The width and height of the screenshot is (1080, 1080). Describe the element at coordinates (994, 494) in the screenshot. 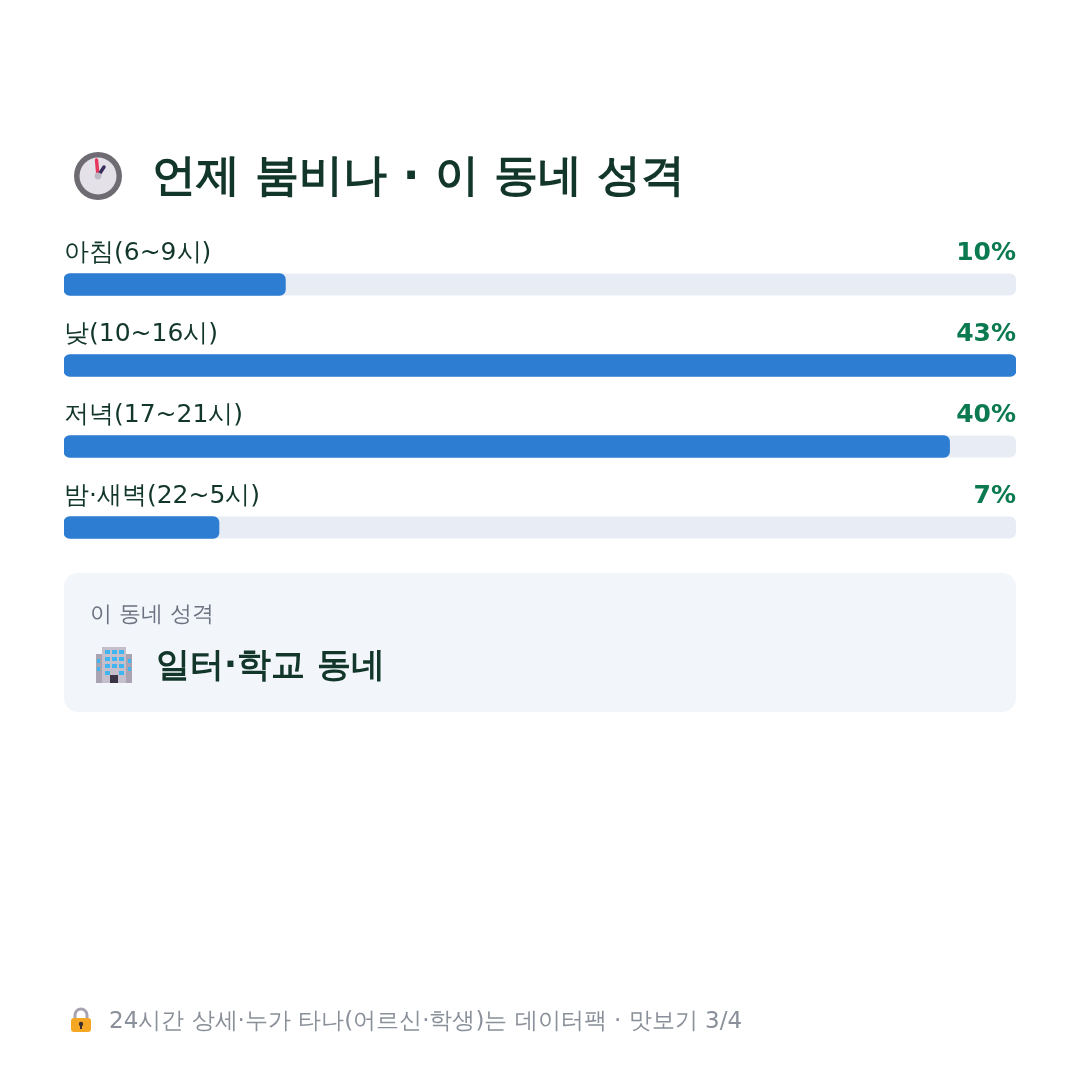

I see `data-label: 7%` at that location.